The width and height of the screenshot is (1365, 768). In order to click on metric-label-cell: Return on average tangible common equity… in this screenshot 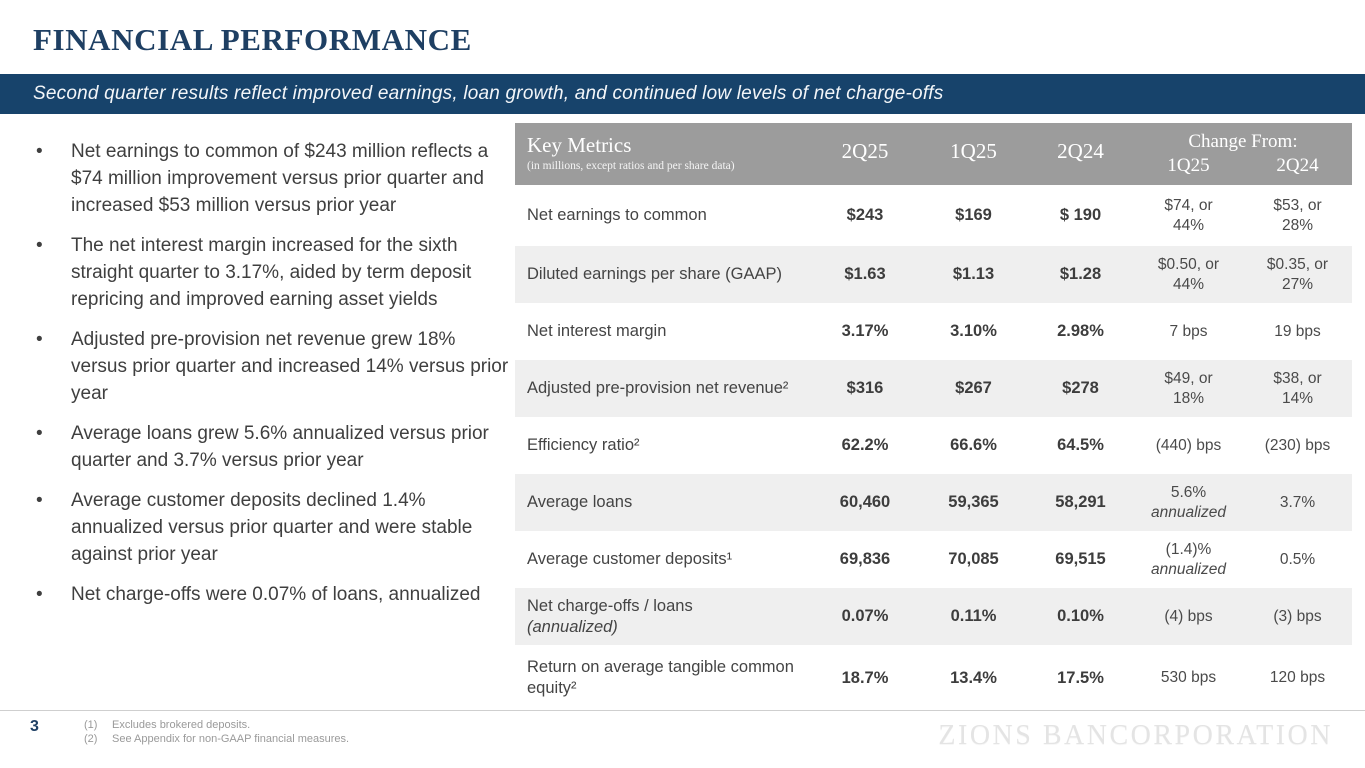, I will do `click(660, 677)`.